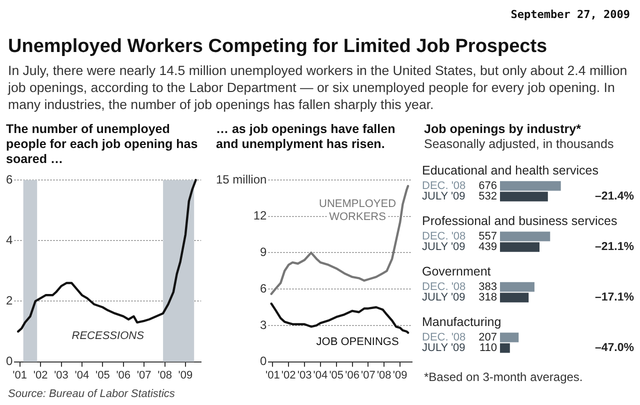 The width and height of the screenshot is (640, 405). I want to click on annotation: RECESSIONS, so click(108, 336).